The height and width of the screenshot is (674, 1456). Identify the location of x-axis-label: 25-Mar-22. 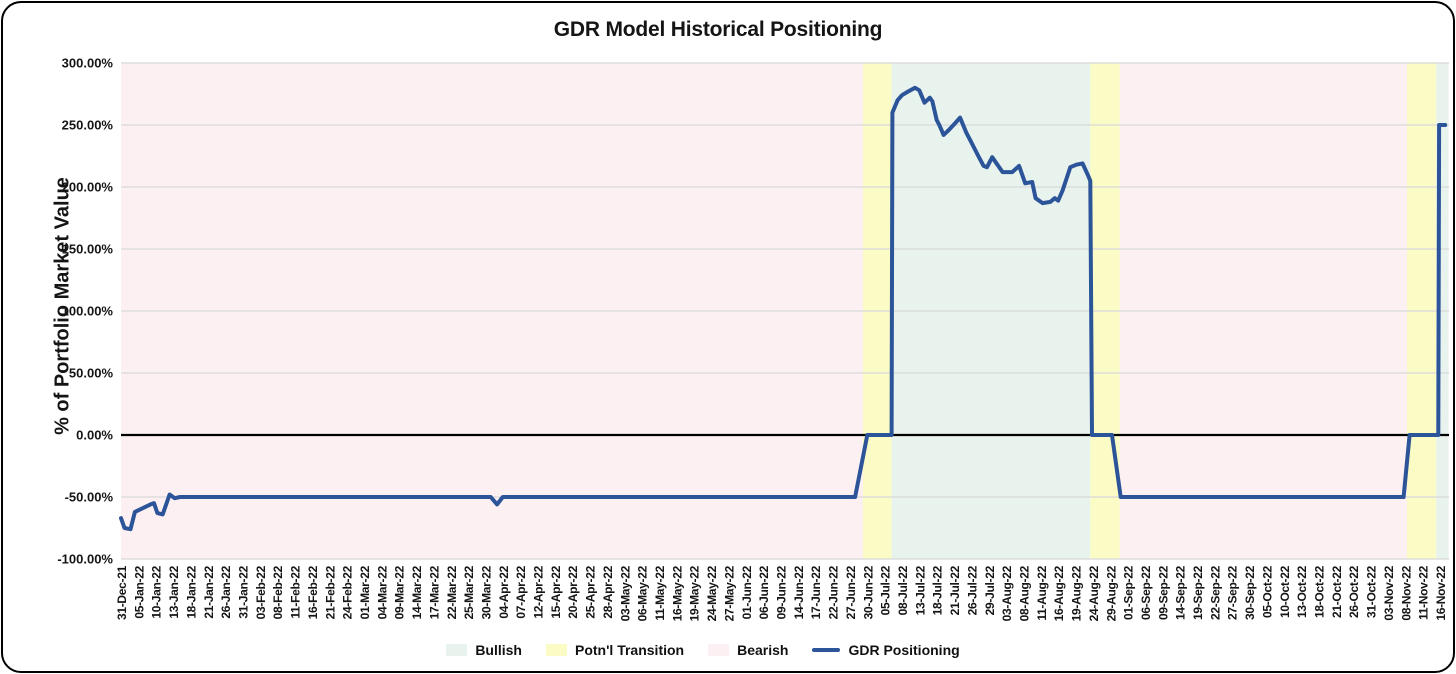
(469, 592).